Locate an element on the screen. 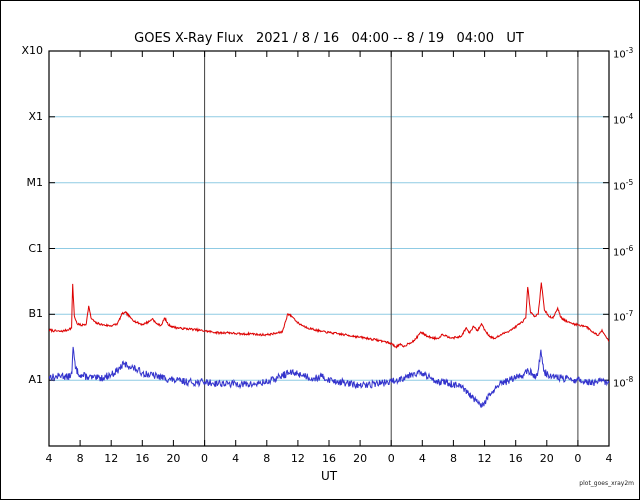  y-tick-label-left: B1 is located at coordinates (35, 314).